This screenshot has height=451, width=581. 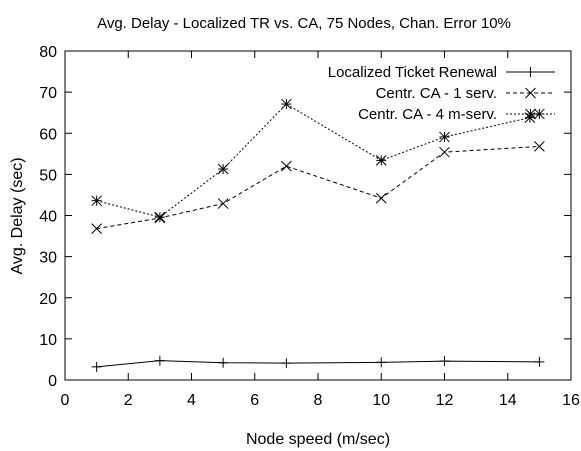 What do you see at coordinates (508, 400) in the screenshot?
I see `x-tick-label-7: 14` at bounding box center [508, 400].